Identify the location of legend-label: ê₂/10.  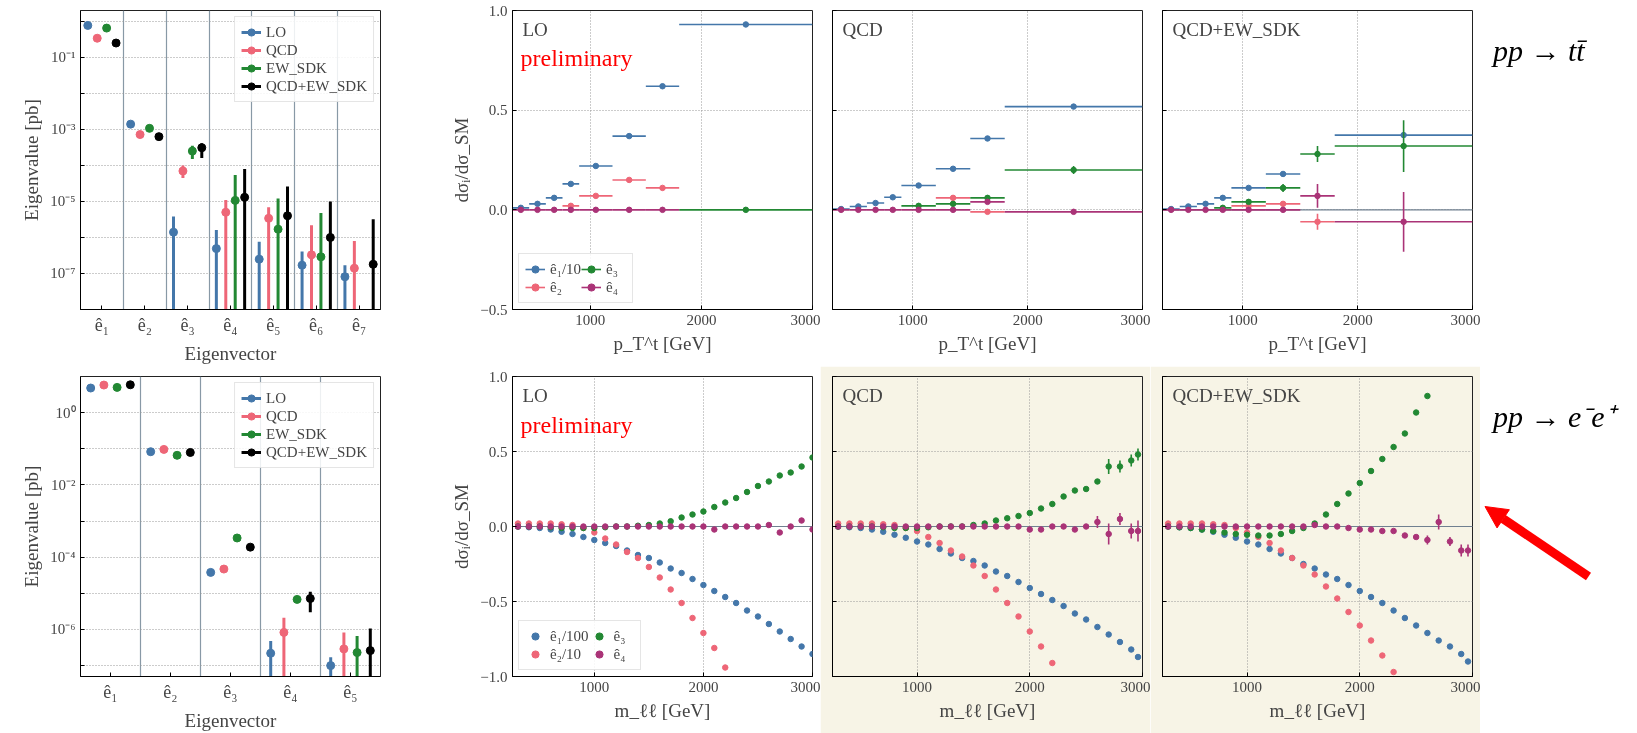
(566, 654).